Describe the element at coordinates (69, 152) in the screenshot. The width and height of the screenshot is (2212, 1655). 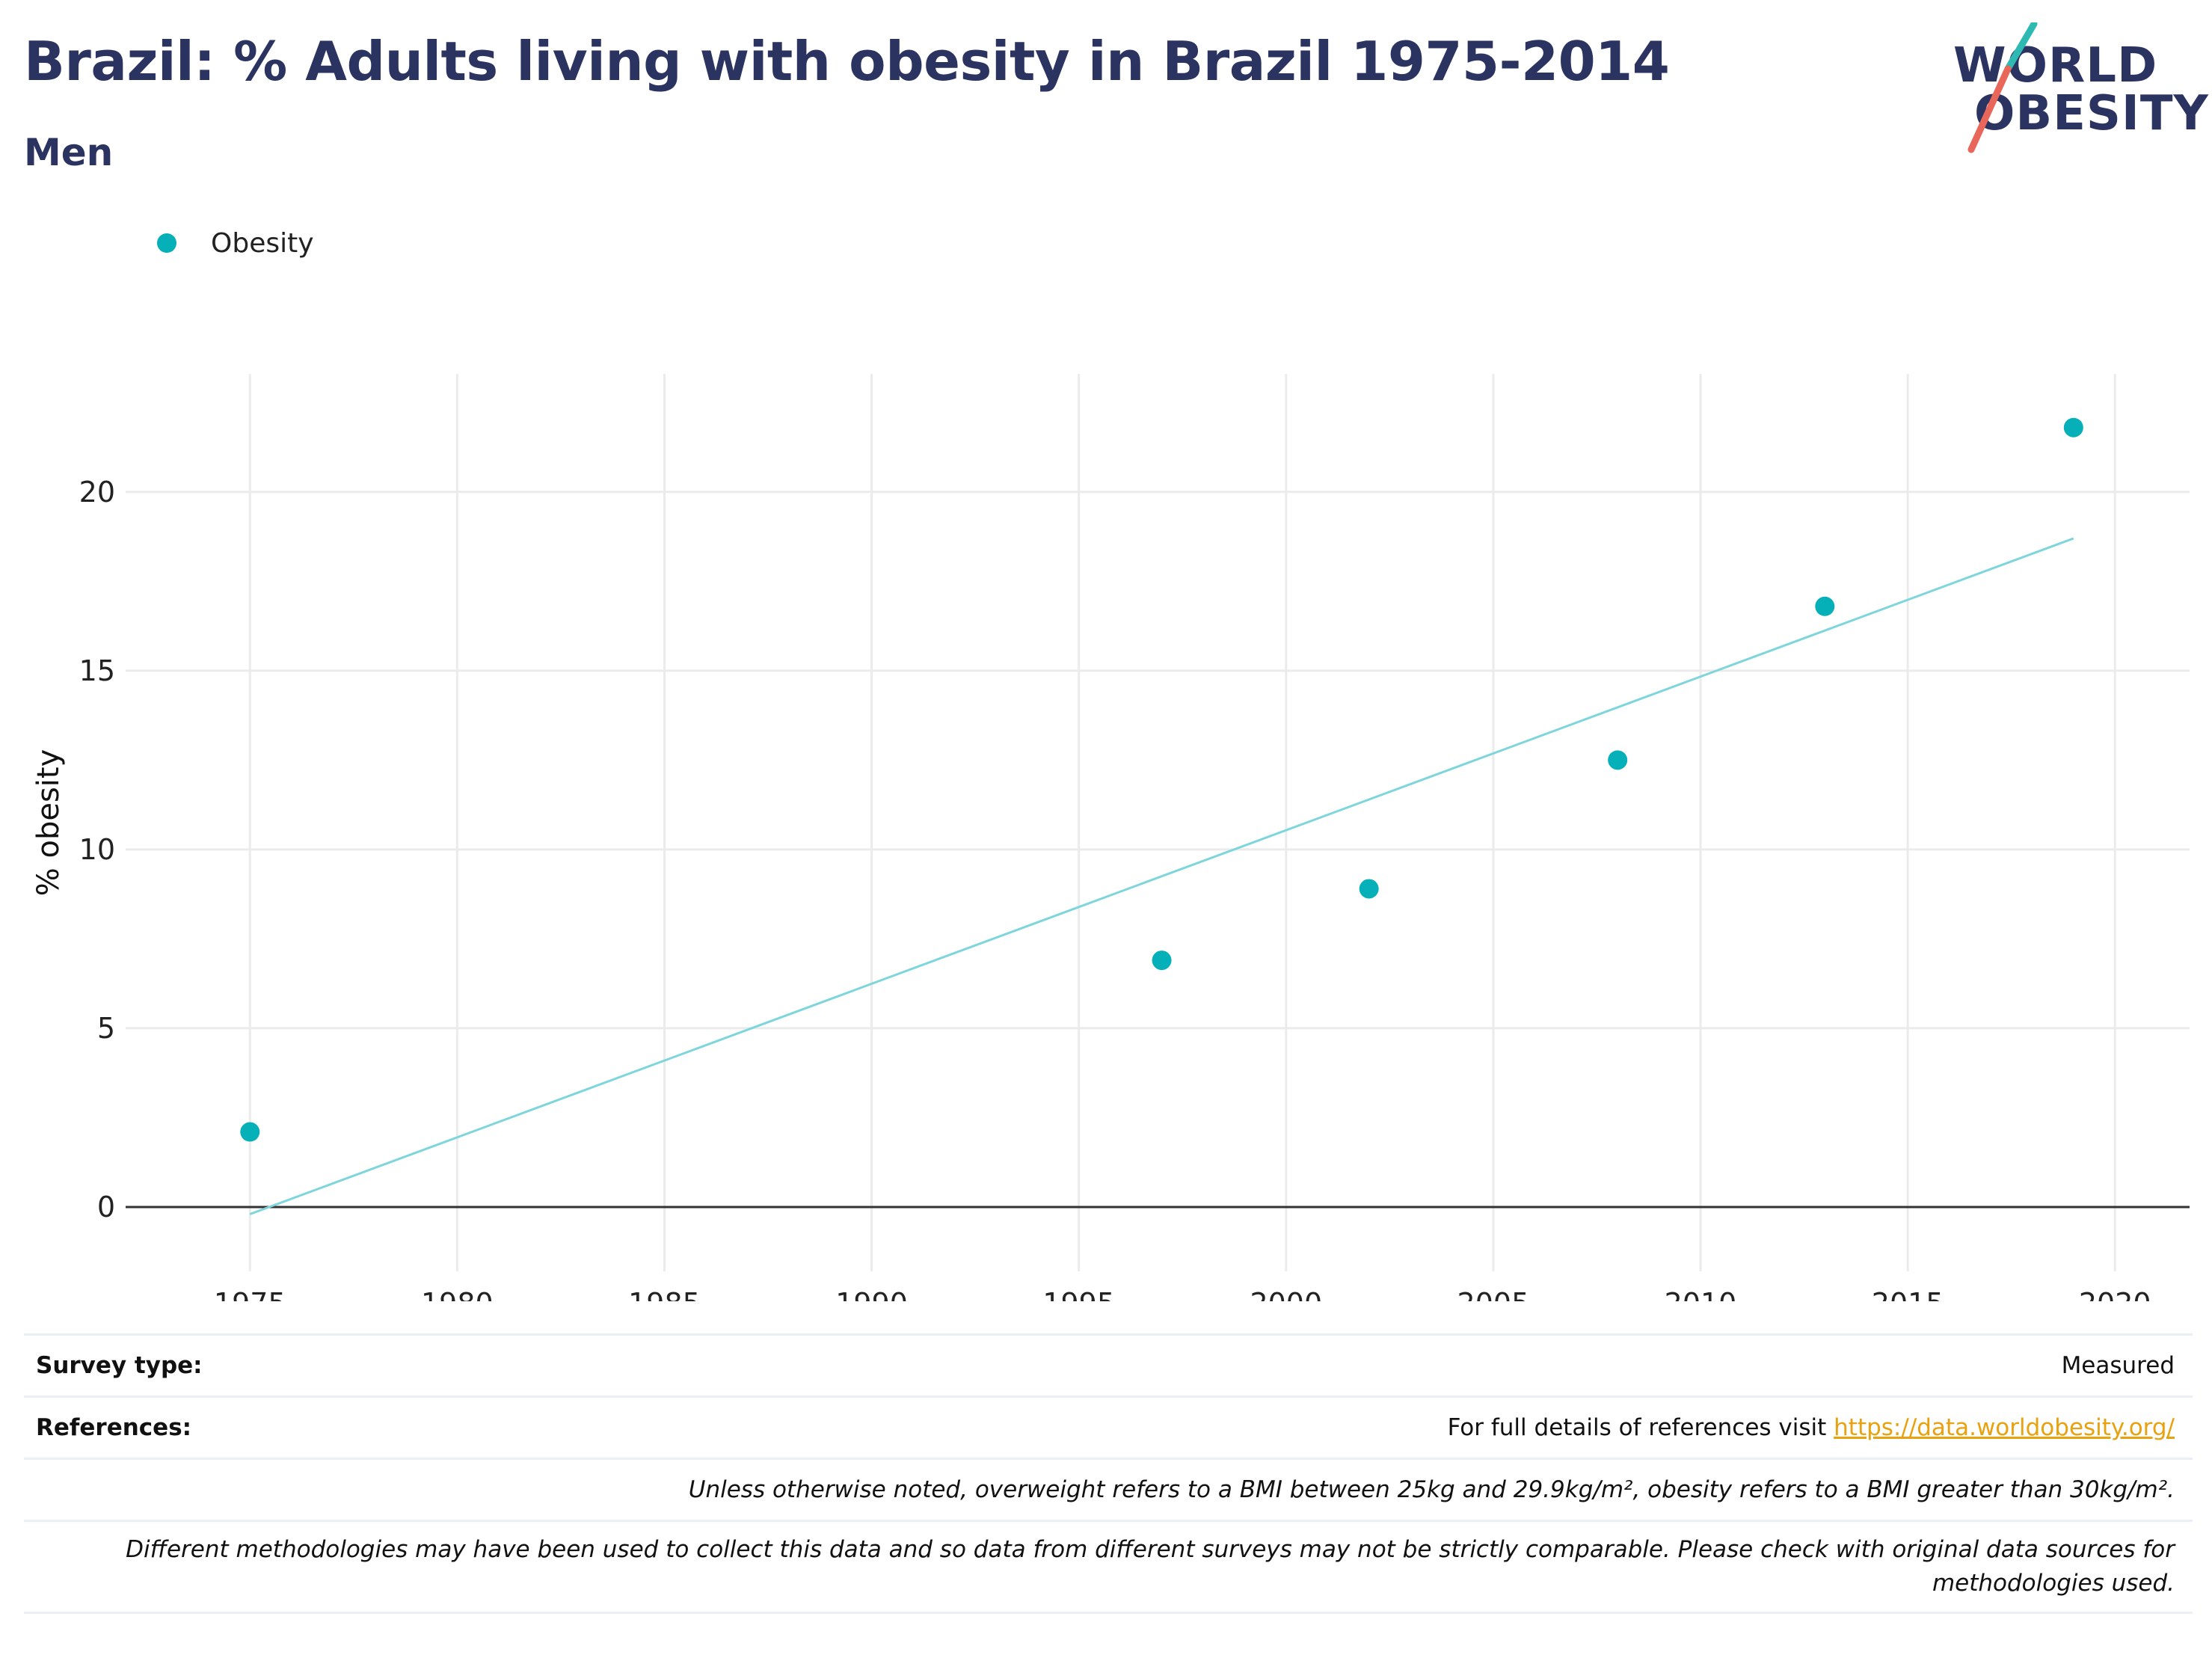
I see `chart-subtitle: Men` at that location.